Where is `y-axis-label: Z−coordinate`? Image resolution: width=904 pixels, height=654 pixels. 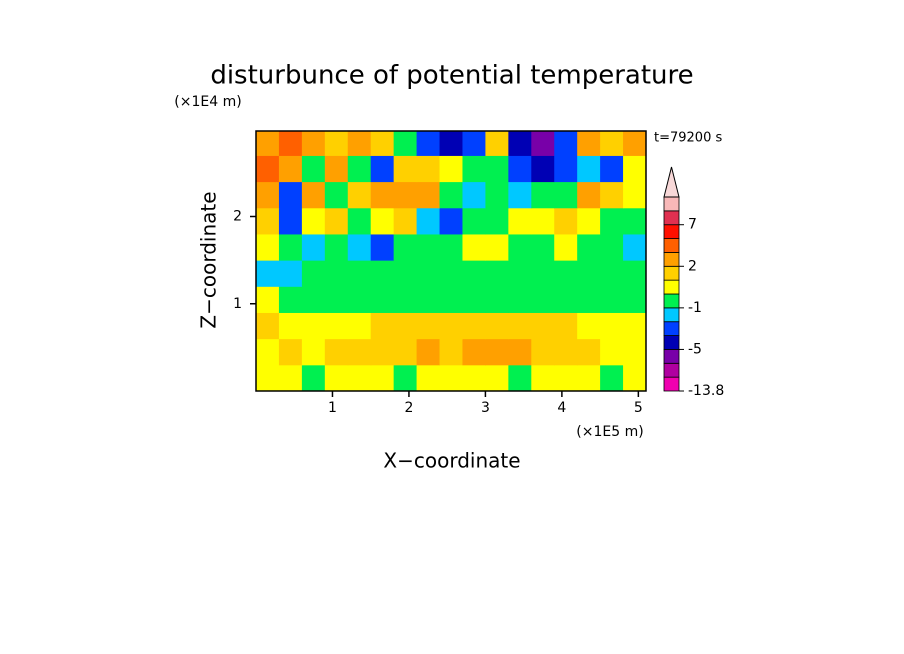
y-axis-label: Z−coordinate is located at coordinates (209, 259).